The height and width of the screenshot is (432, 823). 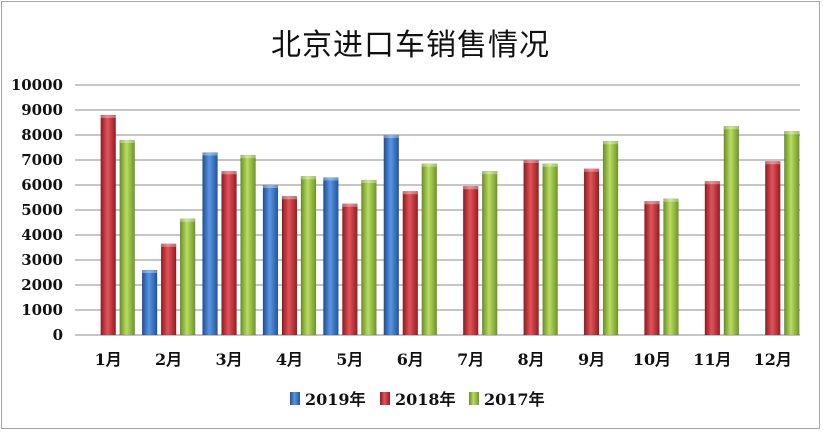 I want to click on y-tick-label: 3000, so click(x=42, y=260).